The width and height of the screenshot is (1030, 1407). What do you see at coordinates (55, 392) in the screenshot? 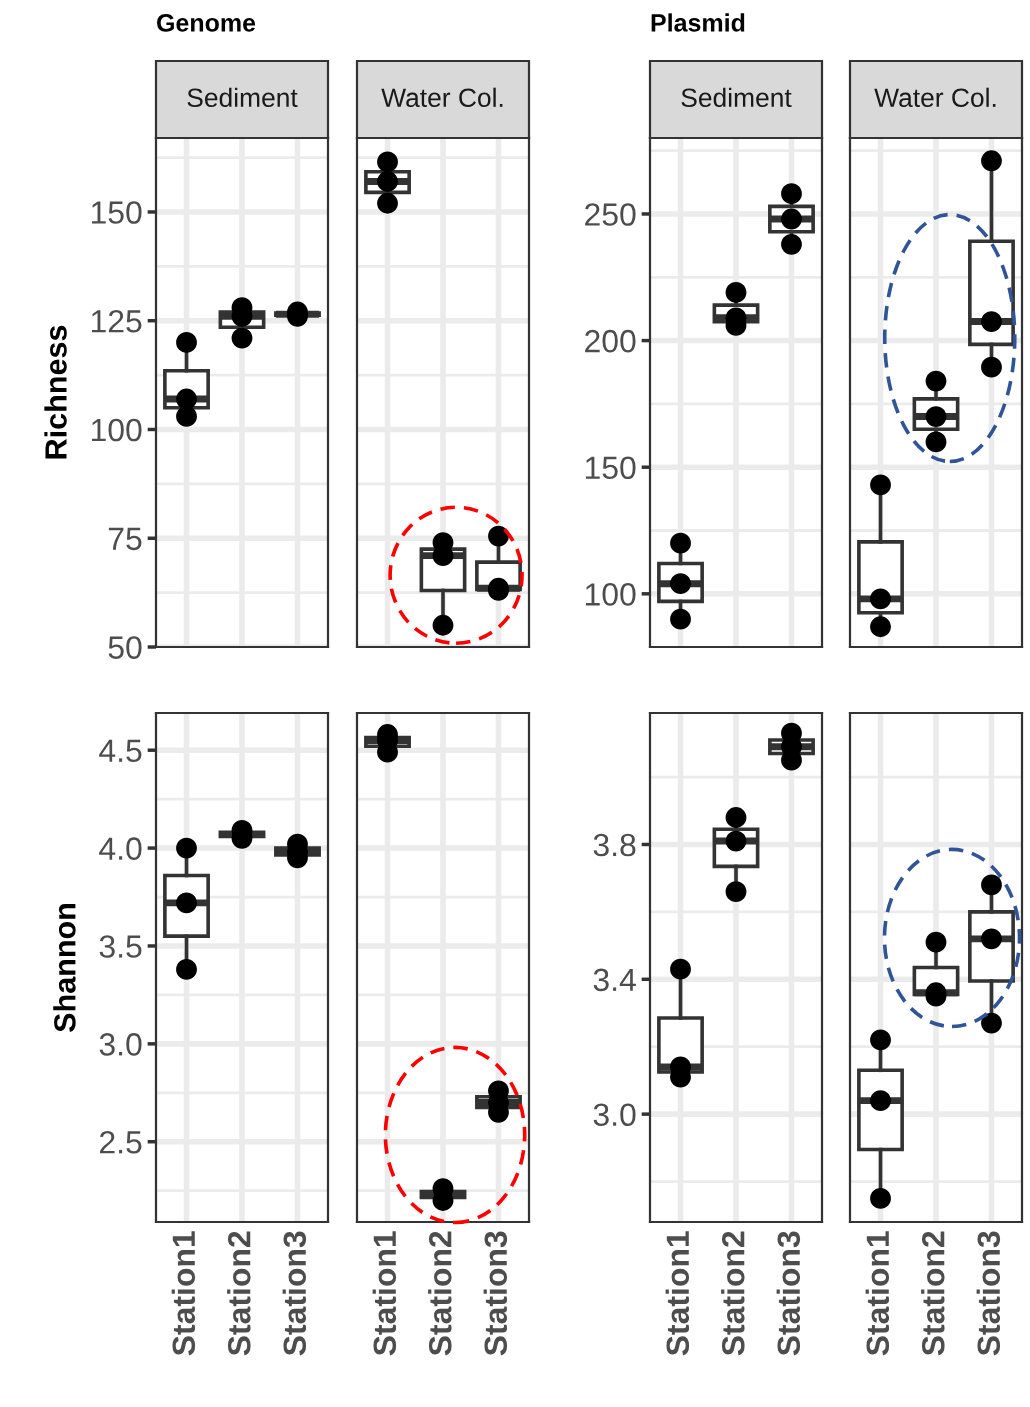
I see `y-axis-title: Richness` at bounding box center [55, 392].